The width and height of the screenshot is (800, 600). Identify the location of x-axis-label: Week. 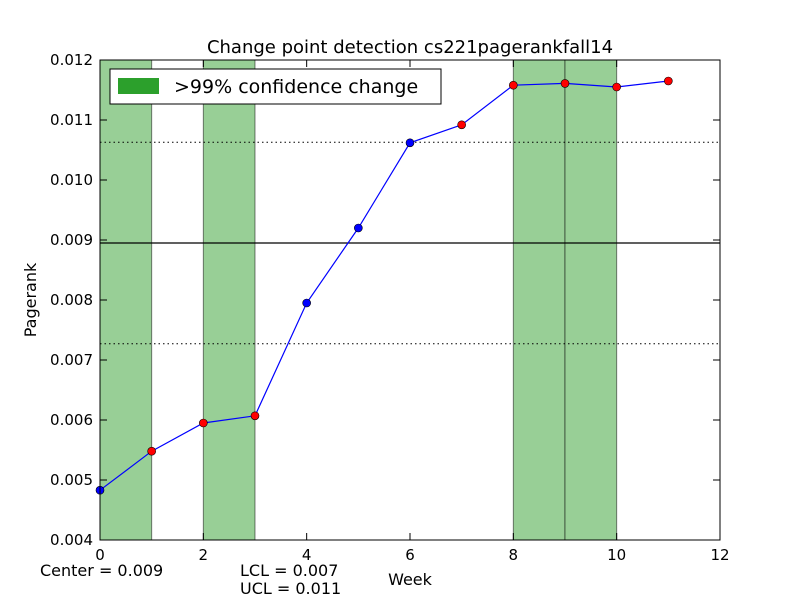
(410, 579).